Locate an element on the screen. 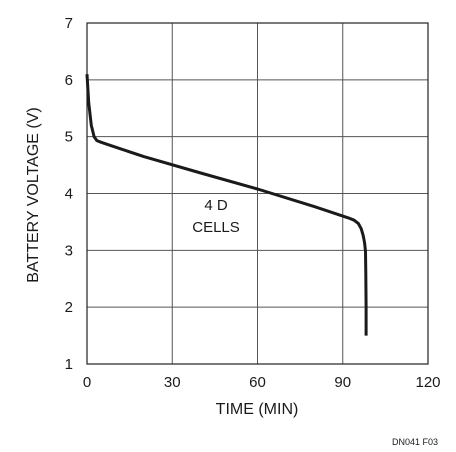 The height and width of the screenshot is (452, 456). y-tick-label: 3 is located at coordinates (69, 250).